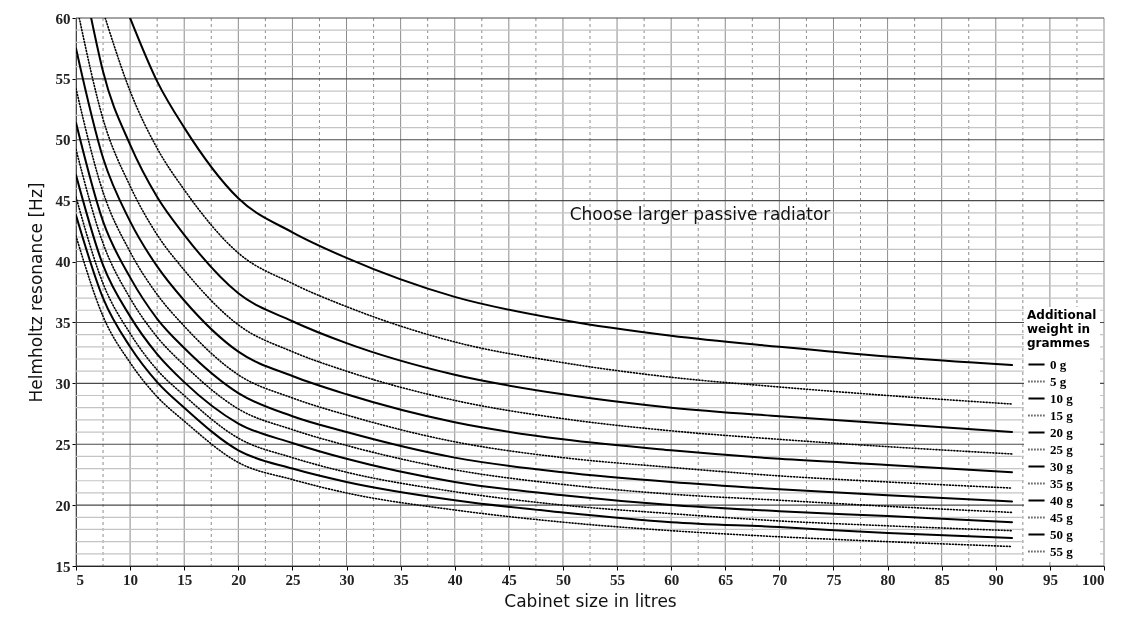 This screenshot has width=1131, height=628. Describe the element at coordinates (700, 214) in the screenshot. I see `annotation: Choose larger passive radiator` at that location.